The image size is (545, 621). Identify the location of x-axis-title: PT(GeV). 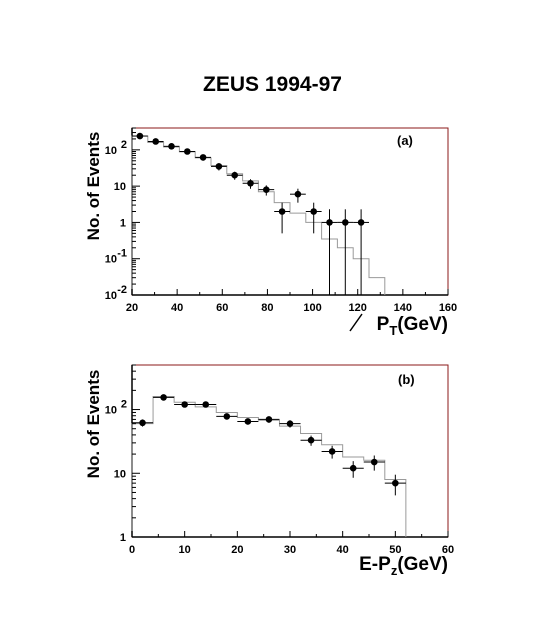
(412, 326).